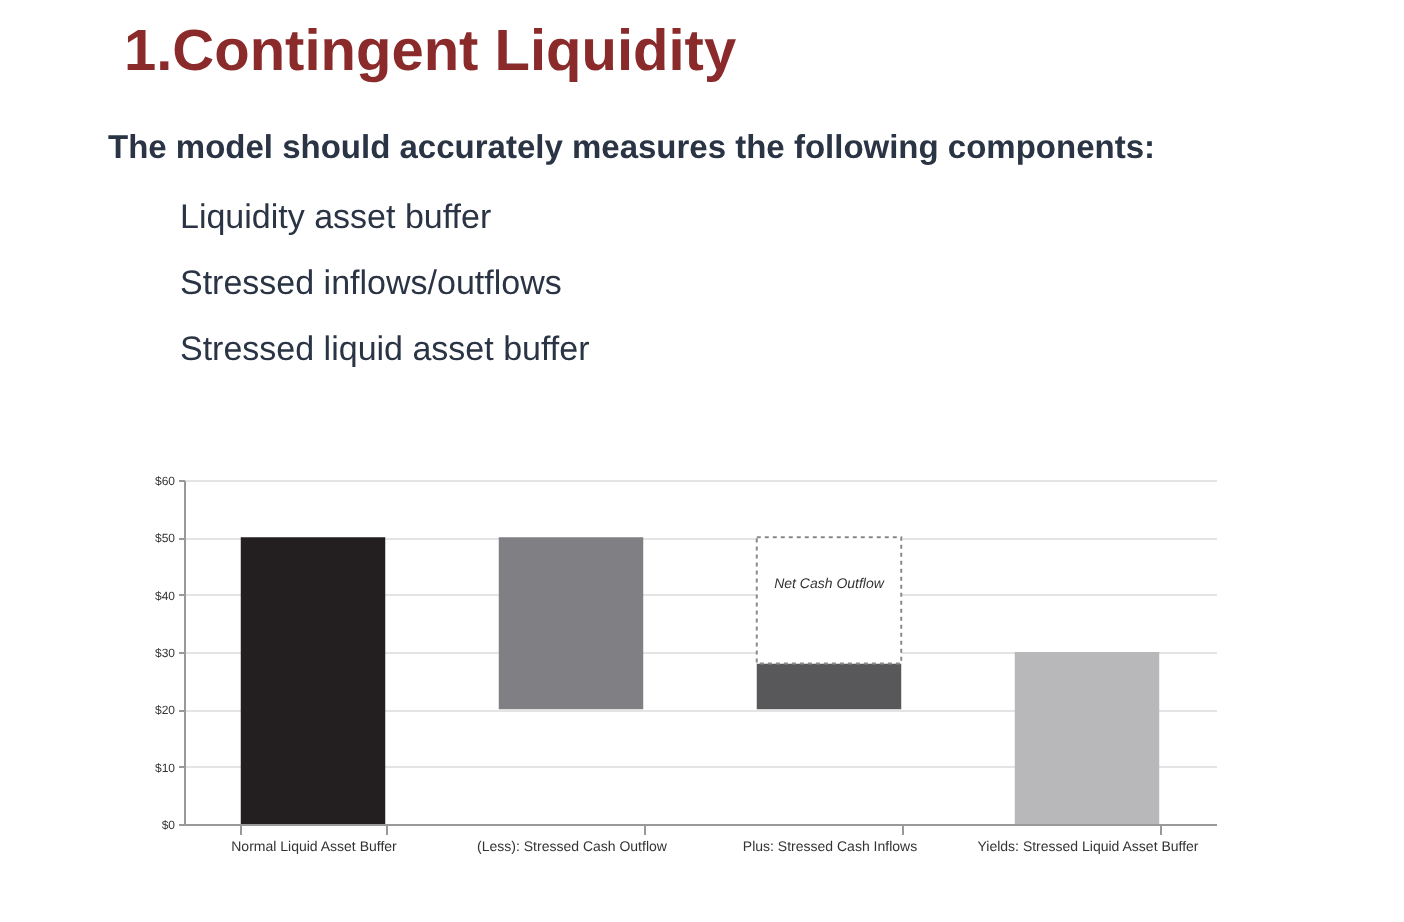 This screenshot has width=1404, height=922. Describe the element at coordinates (430, 52) in the screenshot. I see `chart-title: 1.Contingent Liquidity` at that location.